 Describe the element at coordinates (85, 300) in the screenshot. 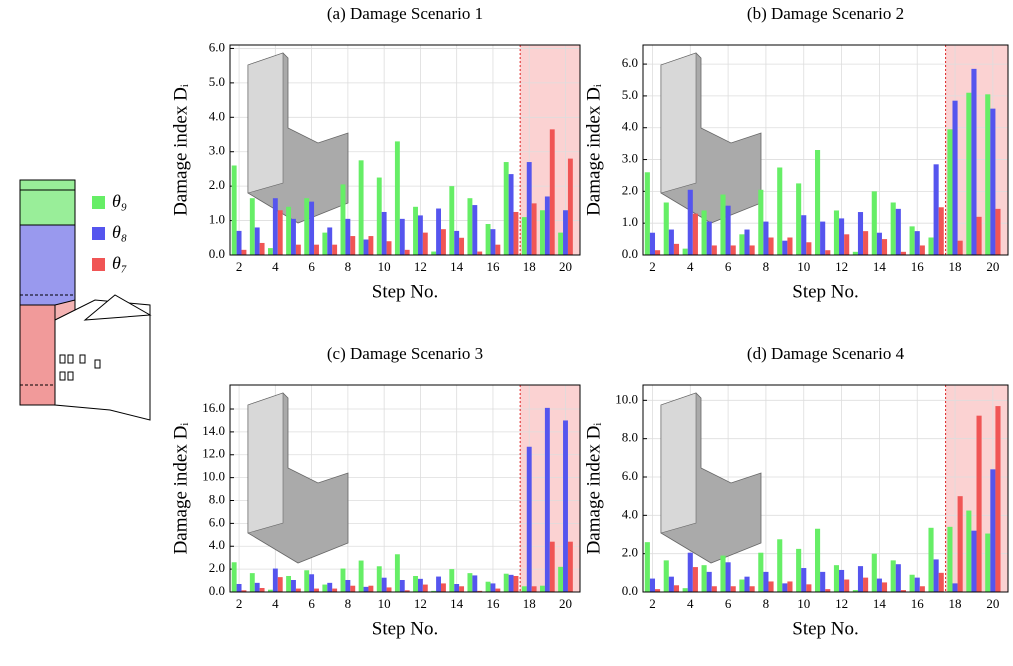

I see `building-sketch` at that location.